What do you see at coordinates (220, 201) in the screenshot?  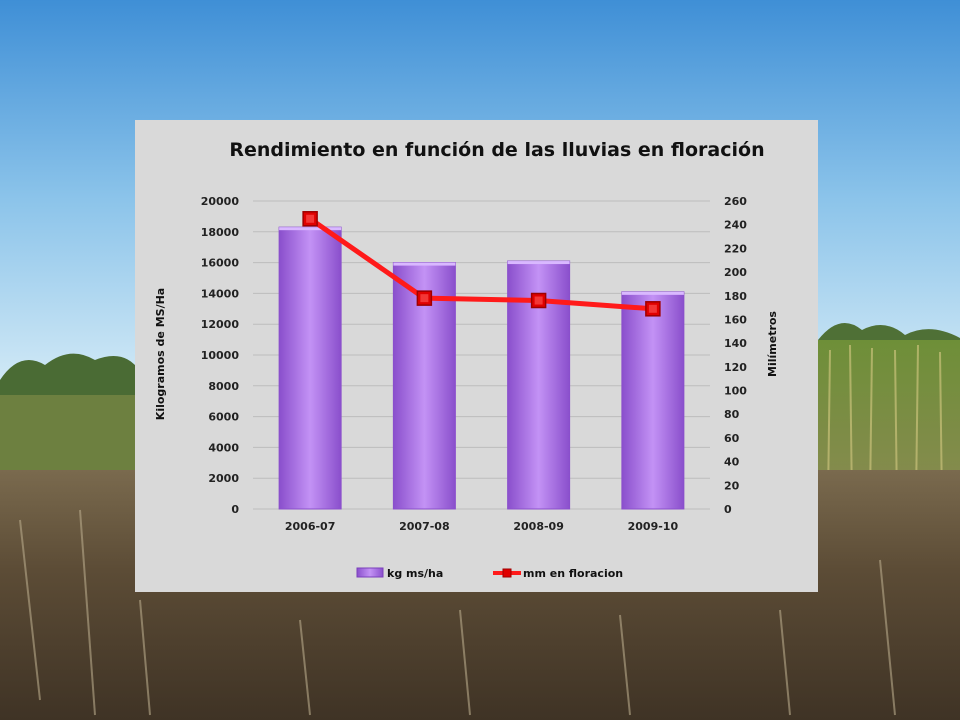 I see `y-tick-label: 20000` at bounding box center [220, 201].